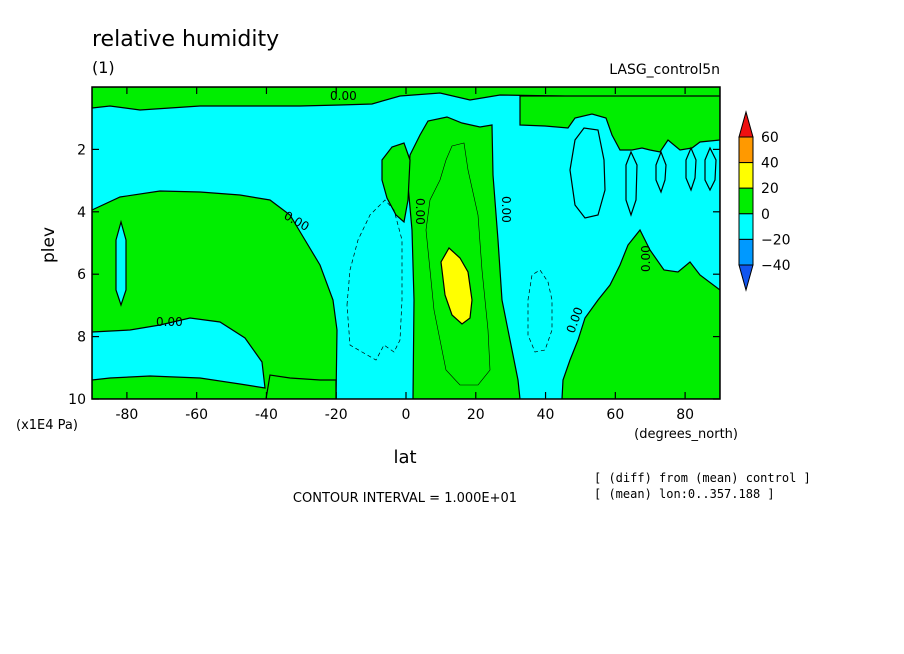 Image resolution: width=904 pixels, height=654 pixels. What do you see at coordinates (77, 400) in the screenshot?
I see `y-tick-label: 10` at bounding box center [77, 400].